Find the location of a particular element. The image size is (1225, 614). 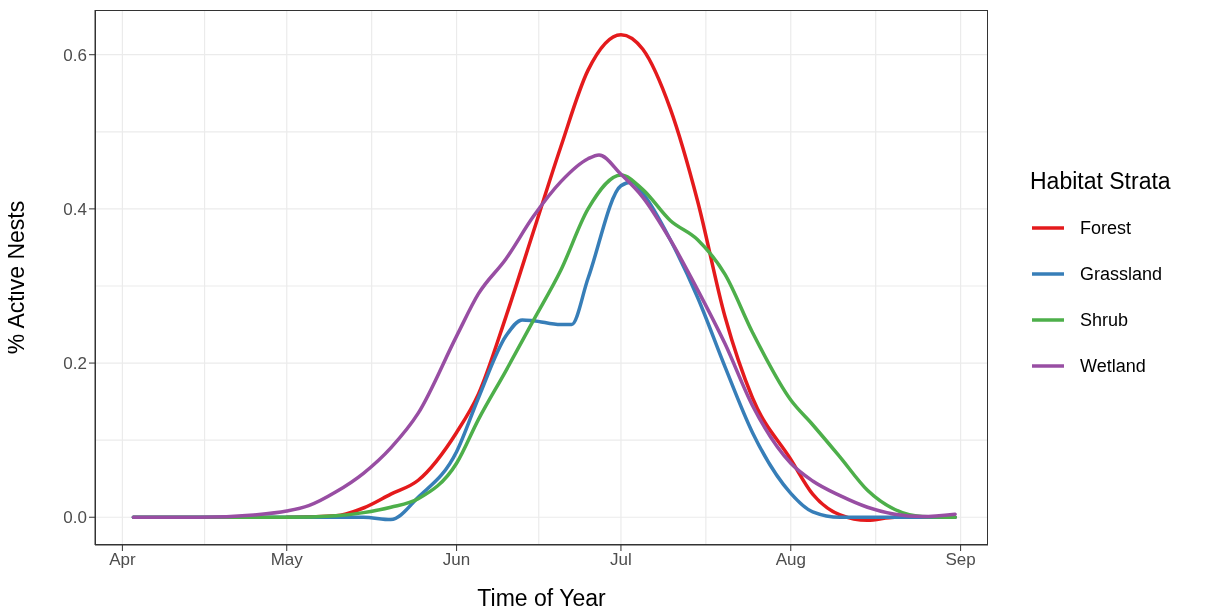

x-tick-label: Aug is located at coordinates (790, 560).